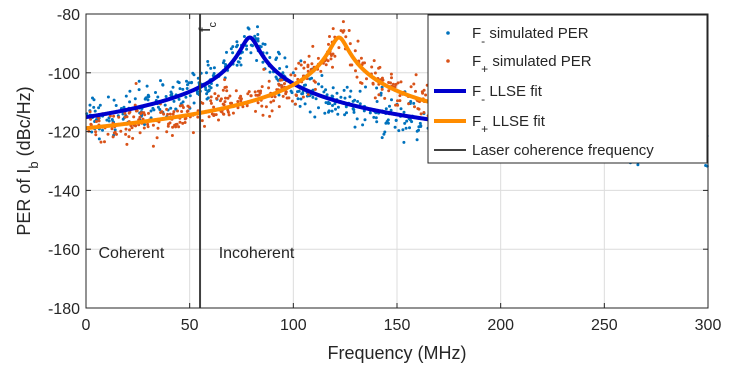 This screenshot has height=365, width=734. What do you see at coordinates (517, 121) in the screenshot?
I see `legend-label-tail: LLSE fit` at bounding box center [517, 121].